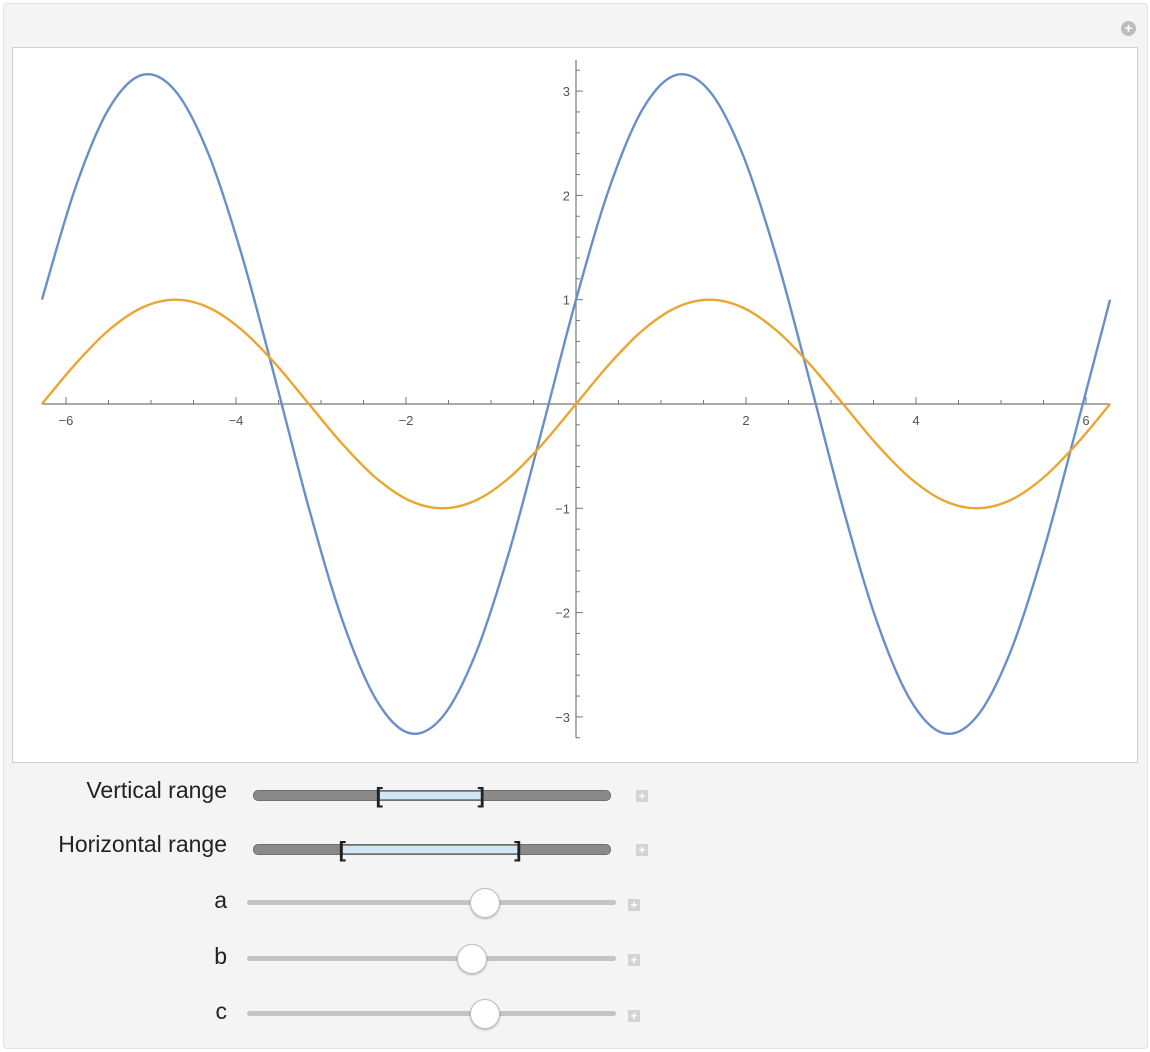  What do you see at coordinates (634, 960) in the screenshot?
I see `b-plus-icon: +` at bounding box center [634, 960].